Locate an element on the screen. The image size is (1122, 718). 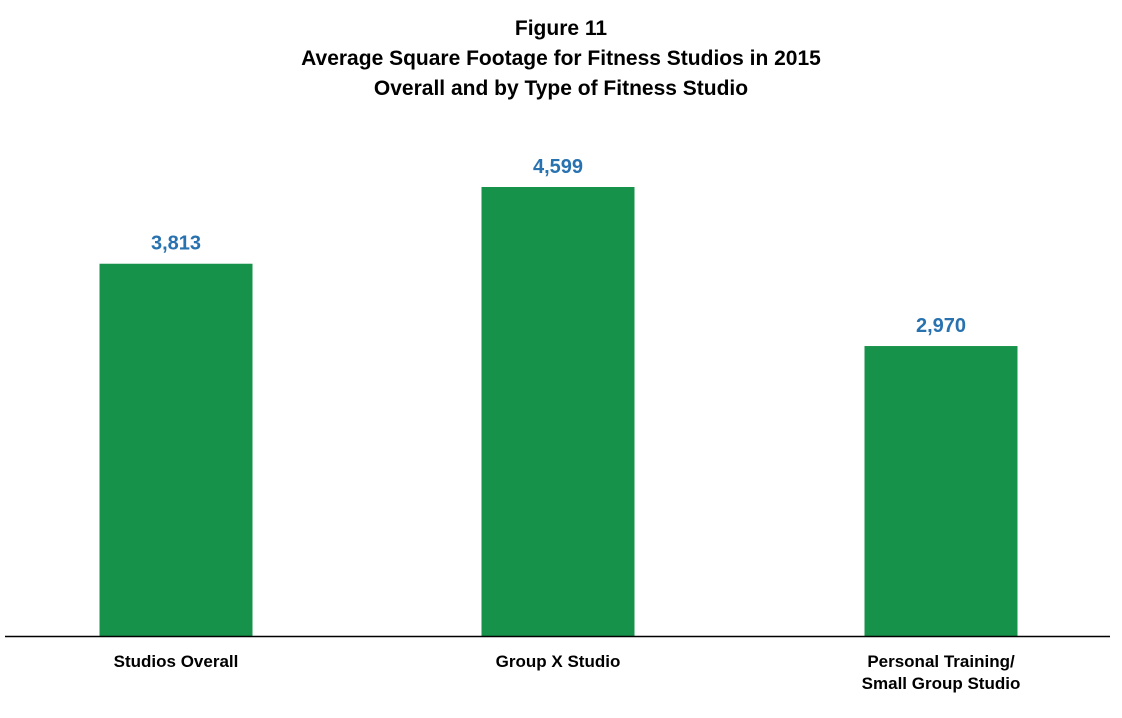
chart-subtitle-line-2: Overall and by Type of Fitness Studio is located at coordinates (561, 88).